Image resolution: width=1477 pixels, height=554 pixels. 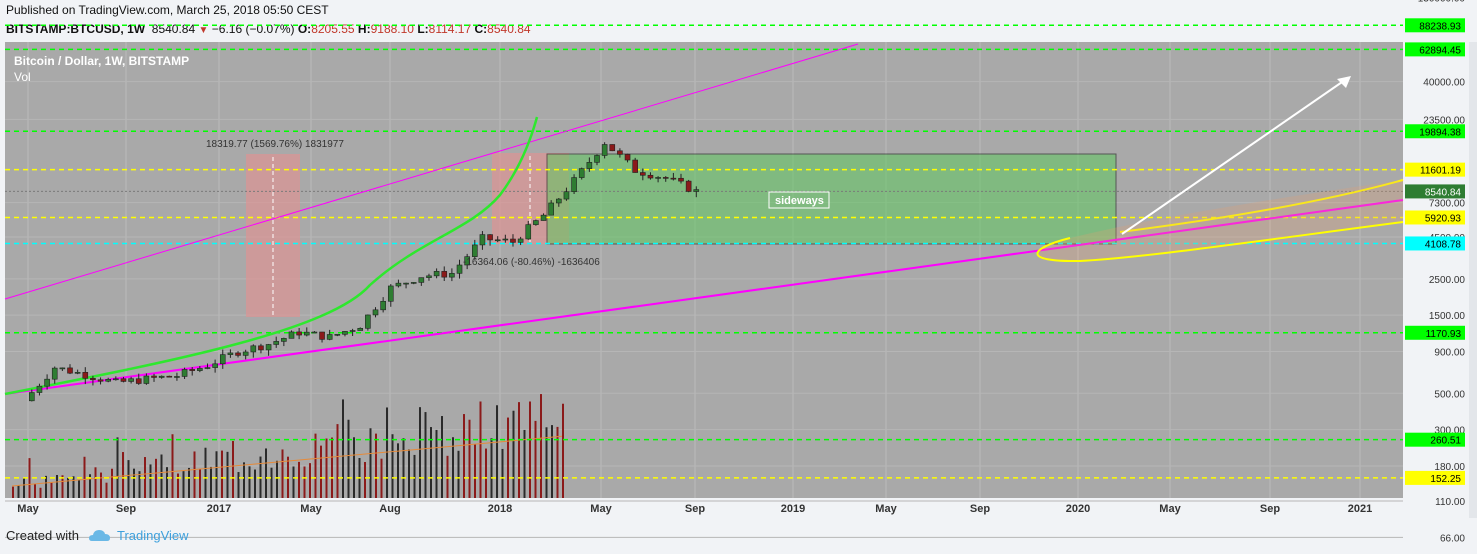 What do you see at coordinates (101, 61) in the screenshot?
I see `chart-title: Bitcoin / Dollar, 1W, BITSTAMP` at bounding box center [101, 61].